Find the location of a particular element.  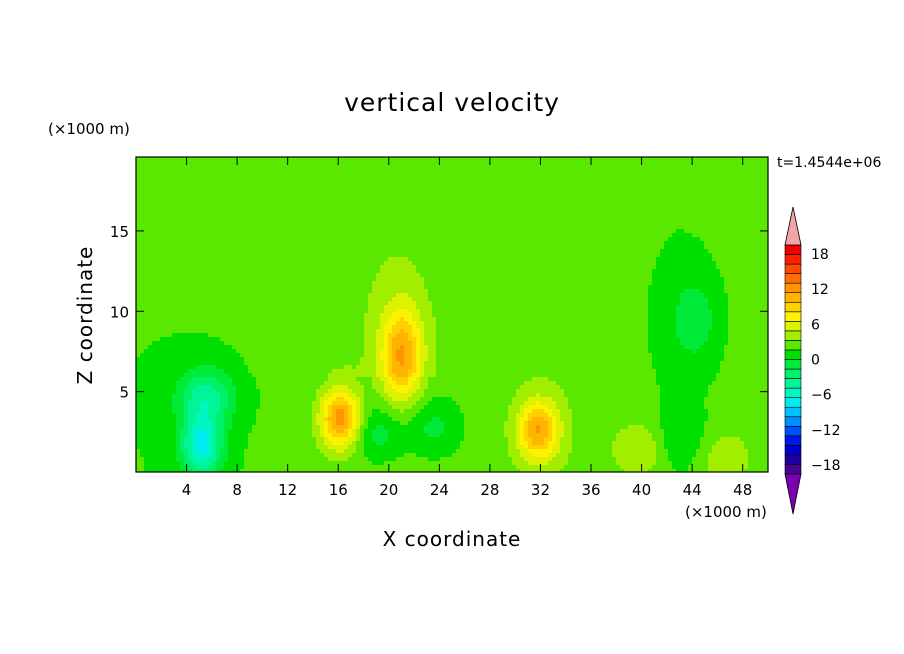

x-tick-label: 8 is located at coordinates (237, 490).